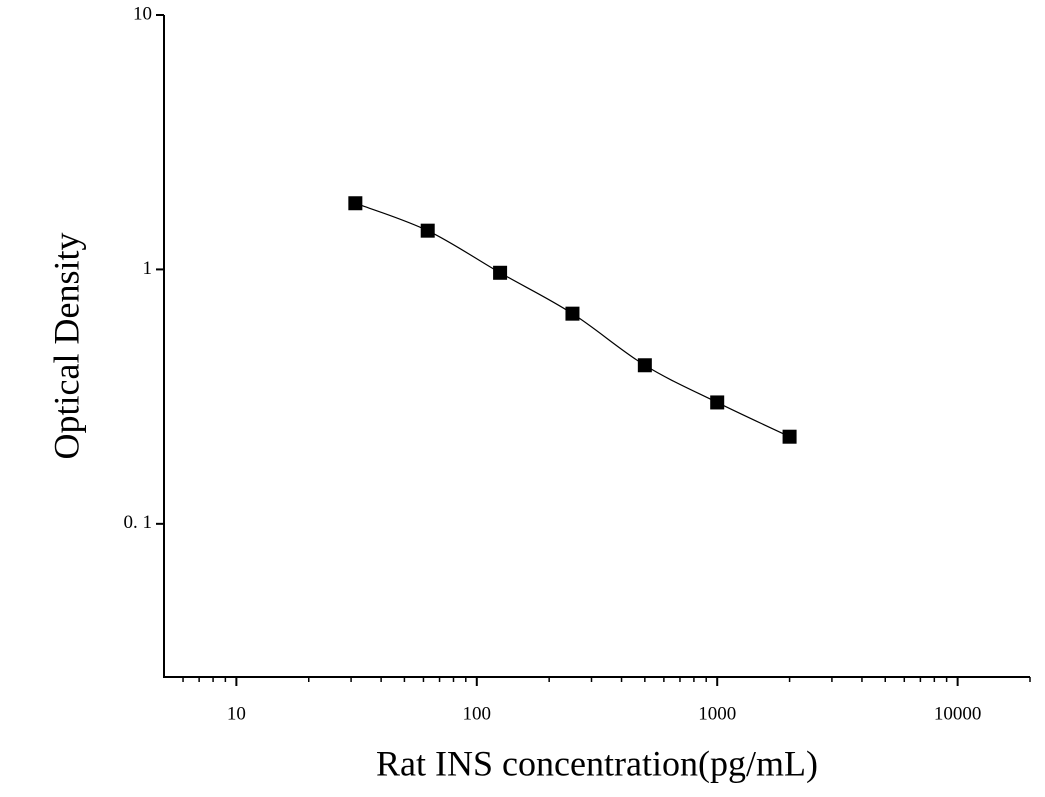  I want to click on y-tick-label: 0. 1, so click(138, 522).